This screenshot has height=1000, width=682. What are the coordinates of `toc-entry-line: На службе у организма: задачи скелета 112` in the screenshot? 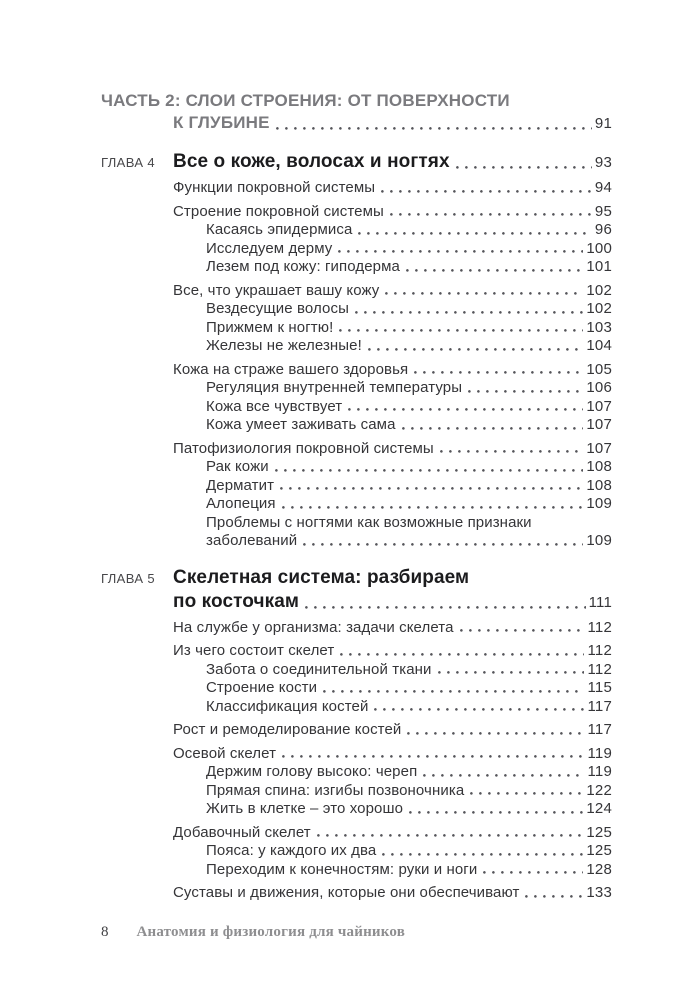 It's located at (392, 627).